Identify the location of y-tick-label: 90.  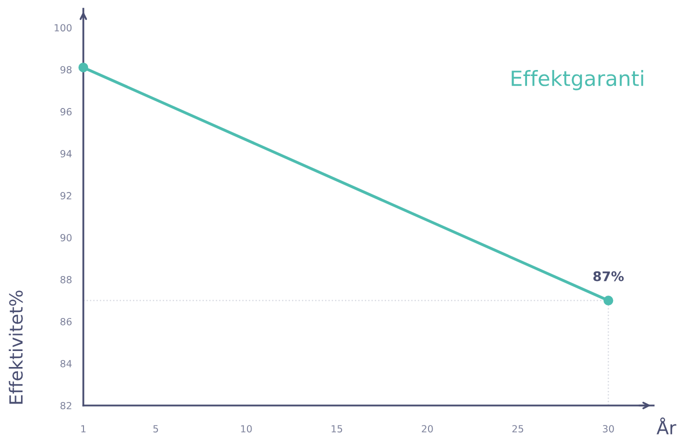
(66, 238).